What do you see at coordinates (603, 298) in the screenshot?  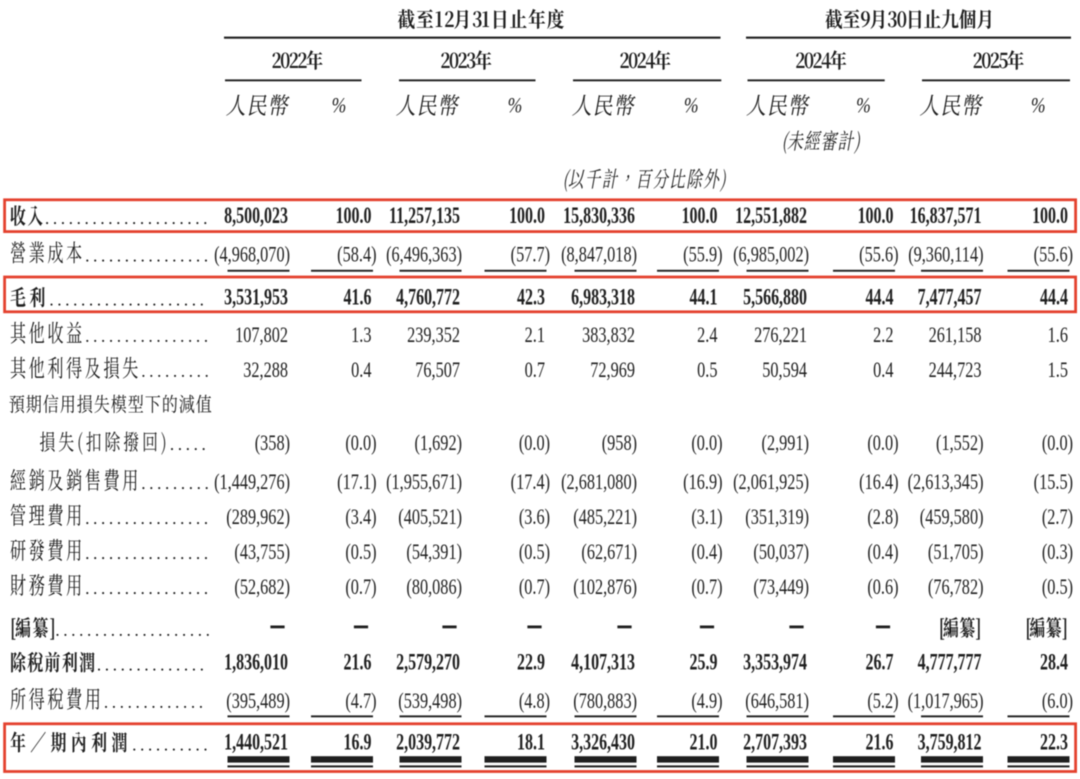 I see `svg-text: 6,983,318` at bounding box center [603, 298].